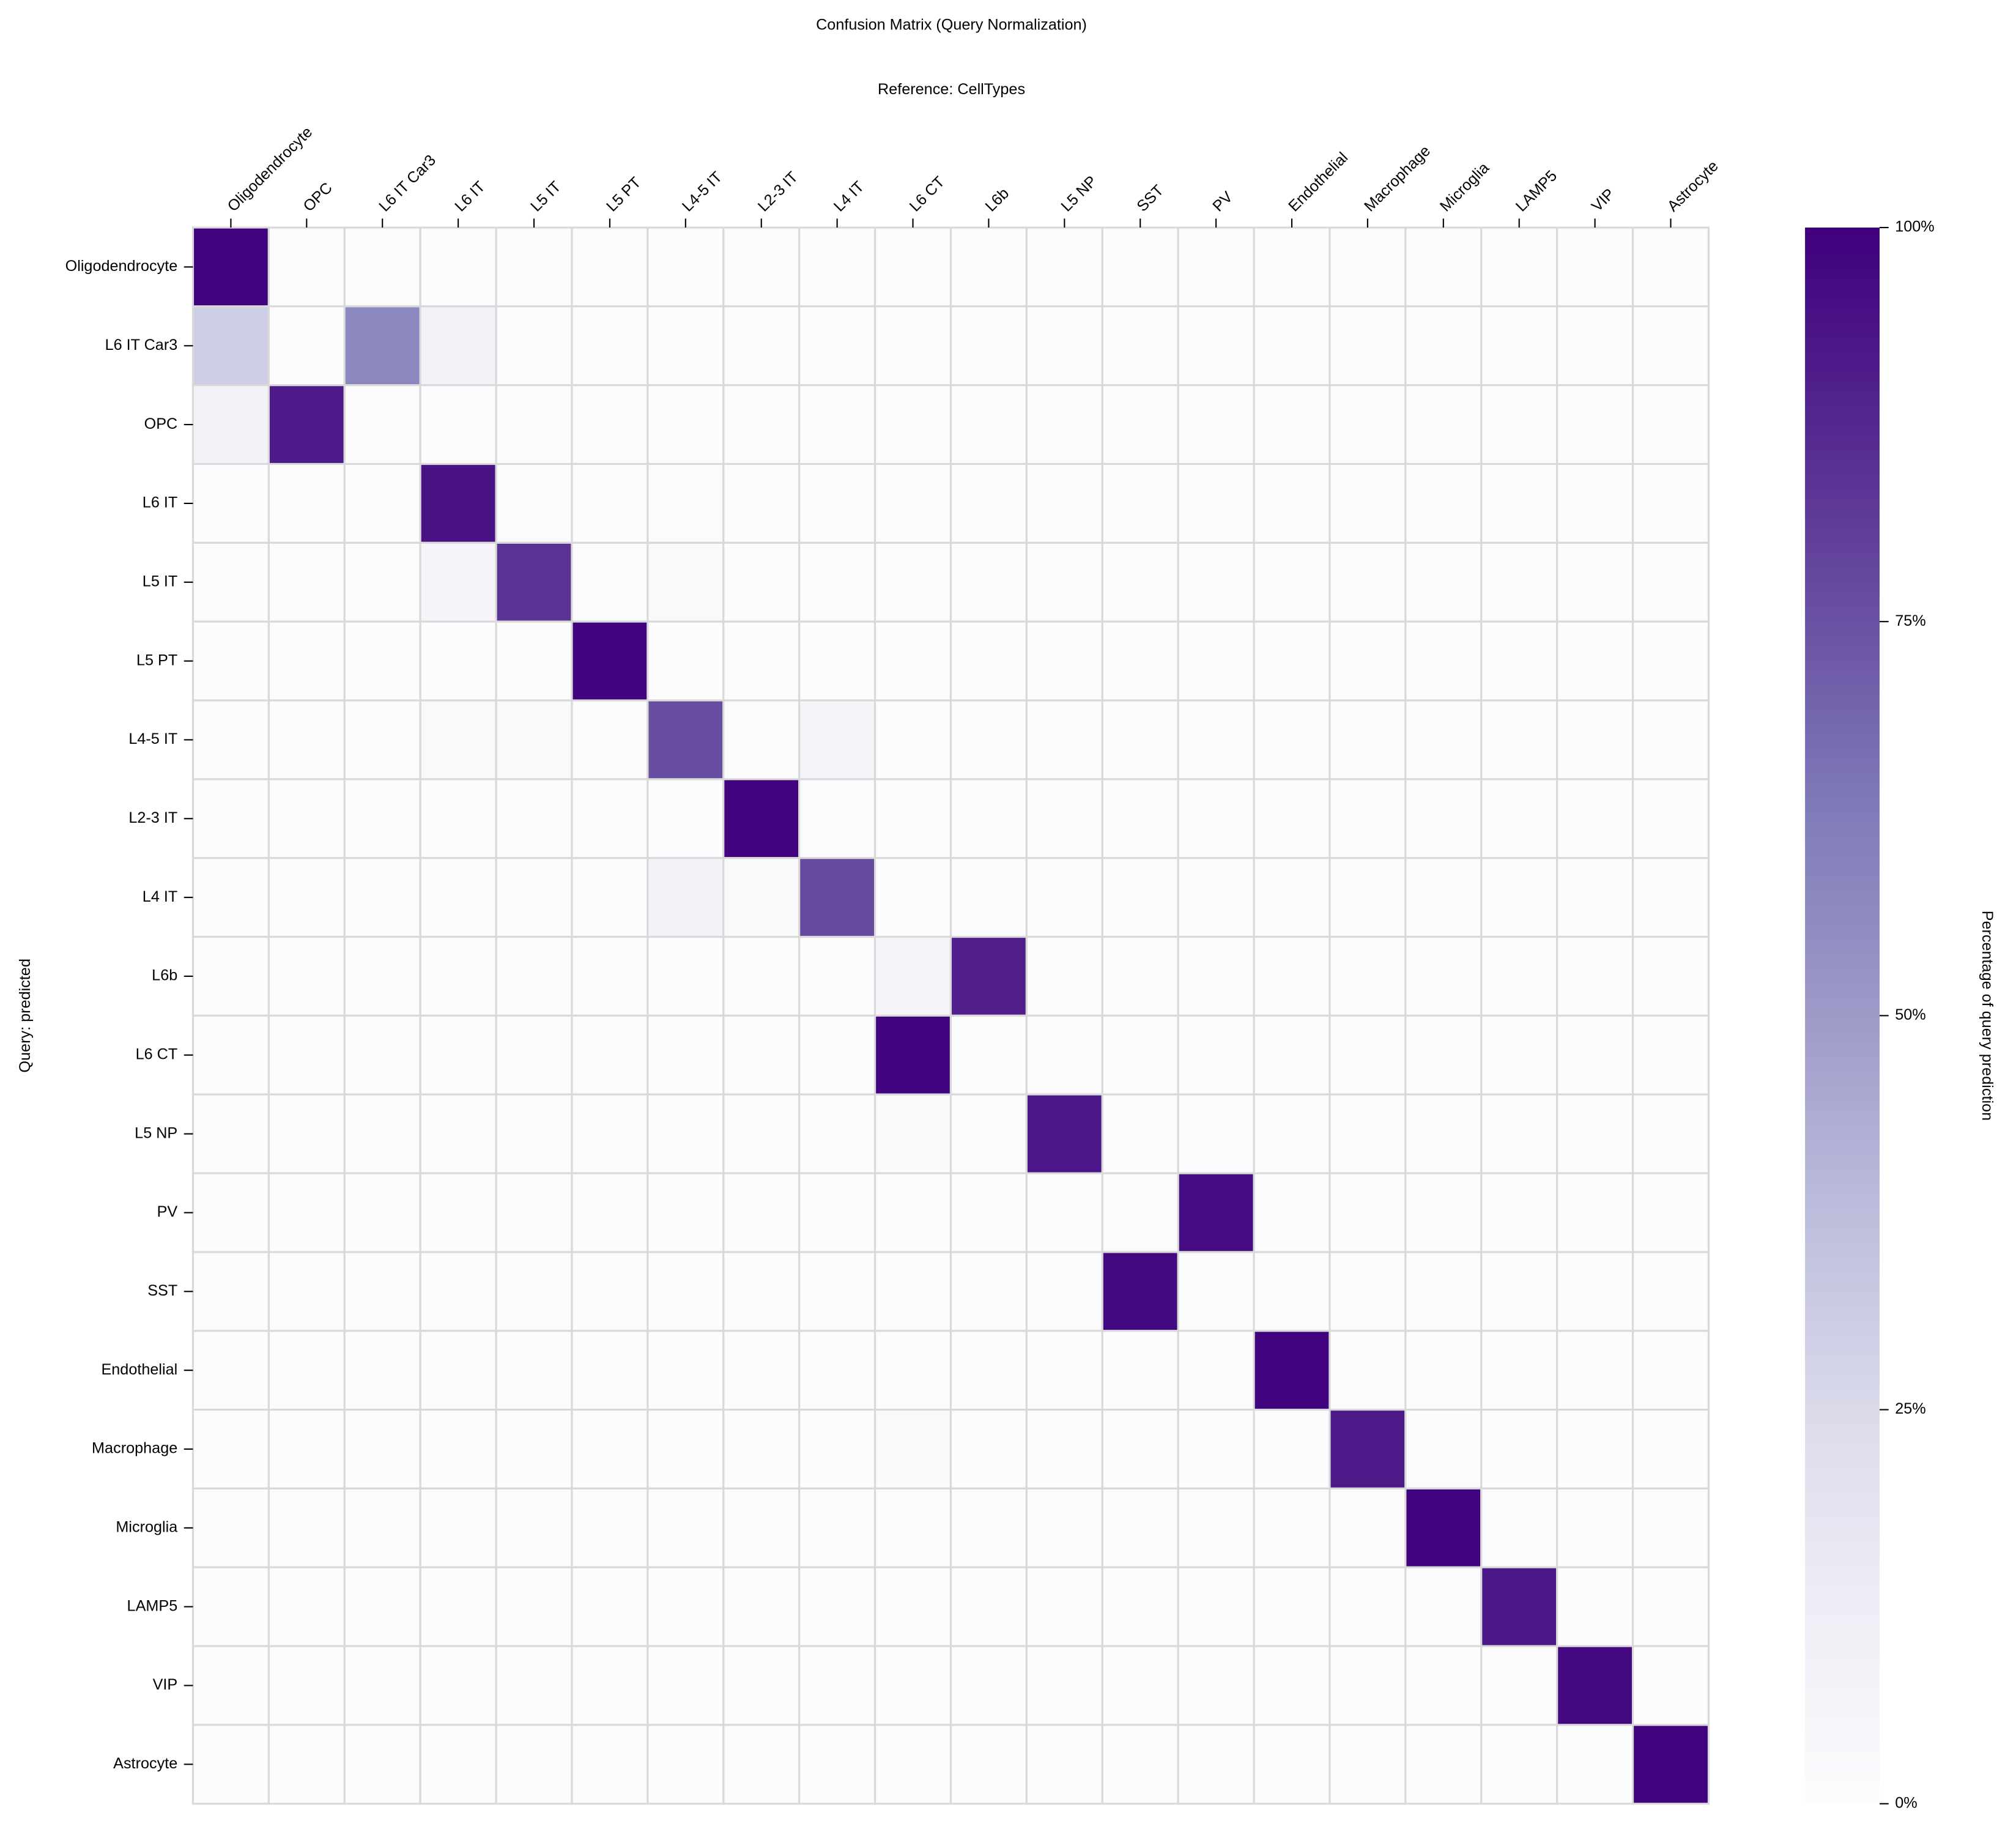  What do you see at coordinates (927, 194) in the screenshot?
I see `x-tick-label: L6 CT` at bounding box center [927, 194].